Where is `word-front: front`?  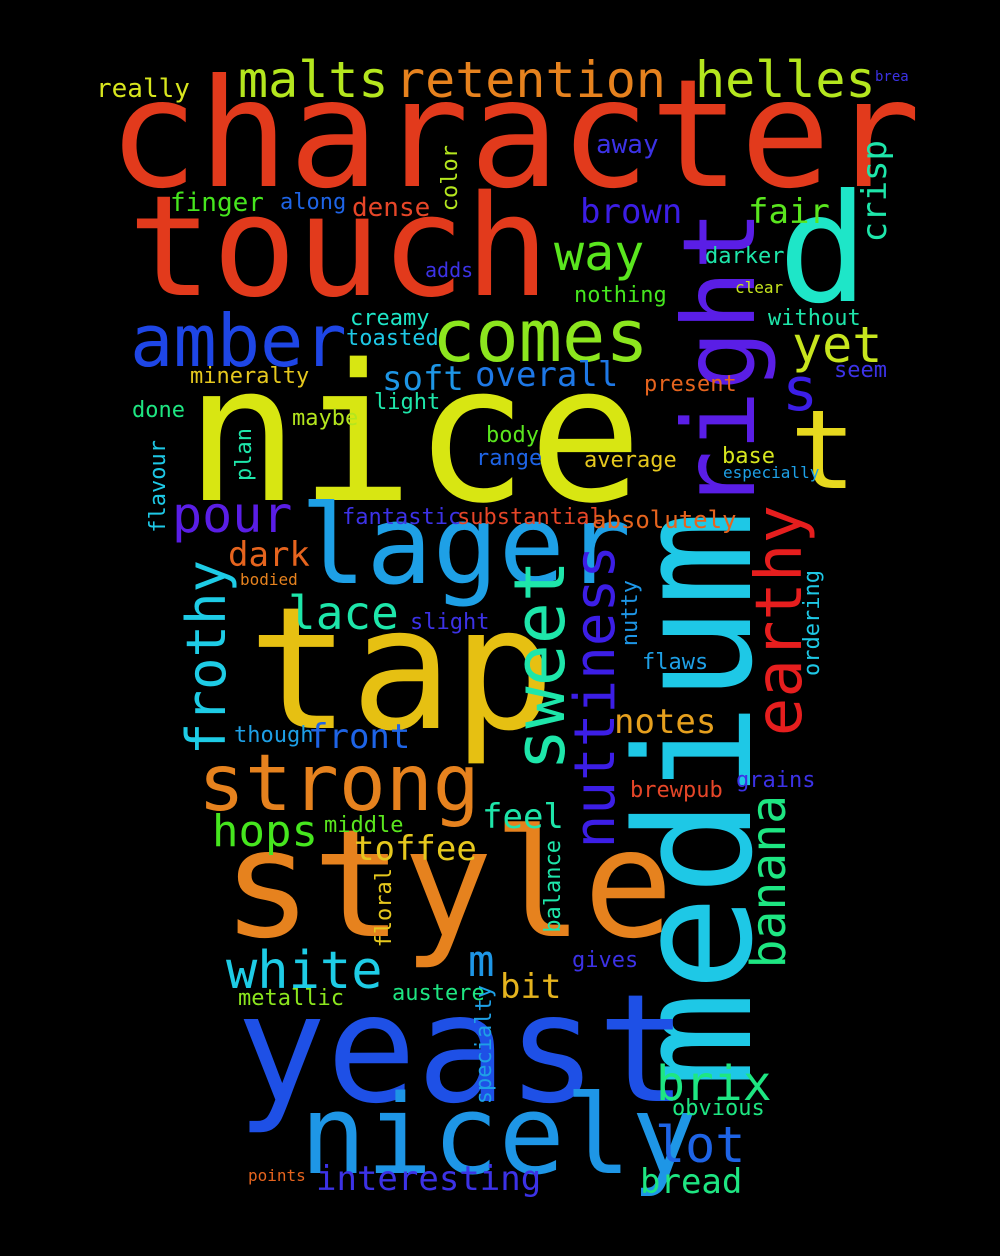
word-front: front is located at coordinates (359, 737).